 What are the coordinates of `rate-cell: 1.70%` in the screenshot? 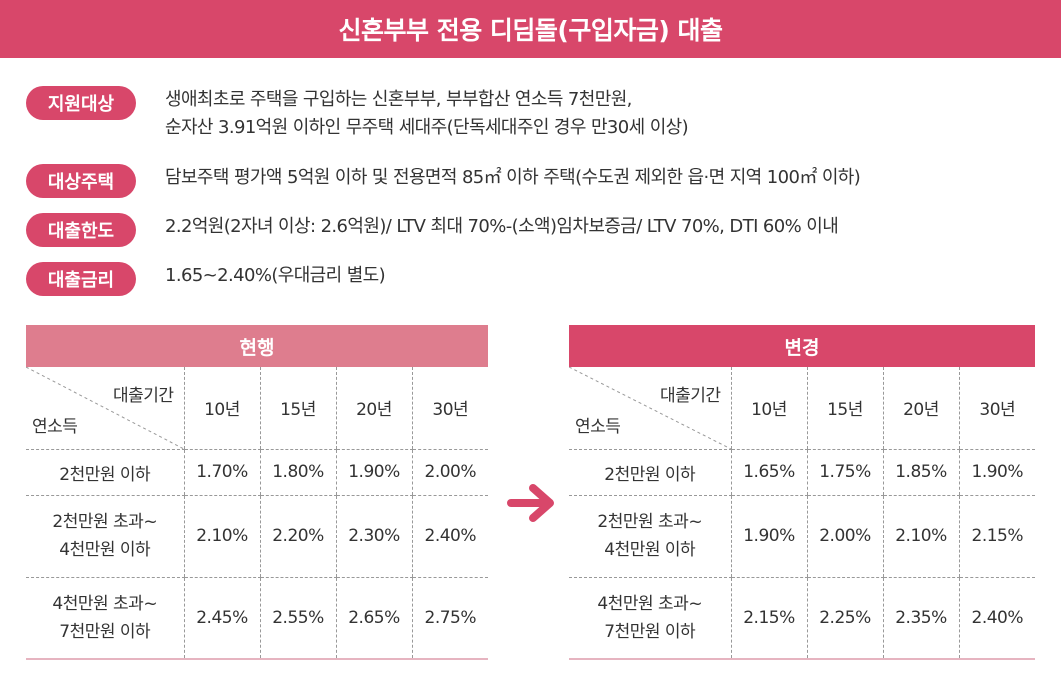 It's located at (221, 472).